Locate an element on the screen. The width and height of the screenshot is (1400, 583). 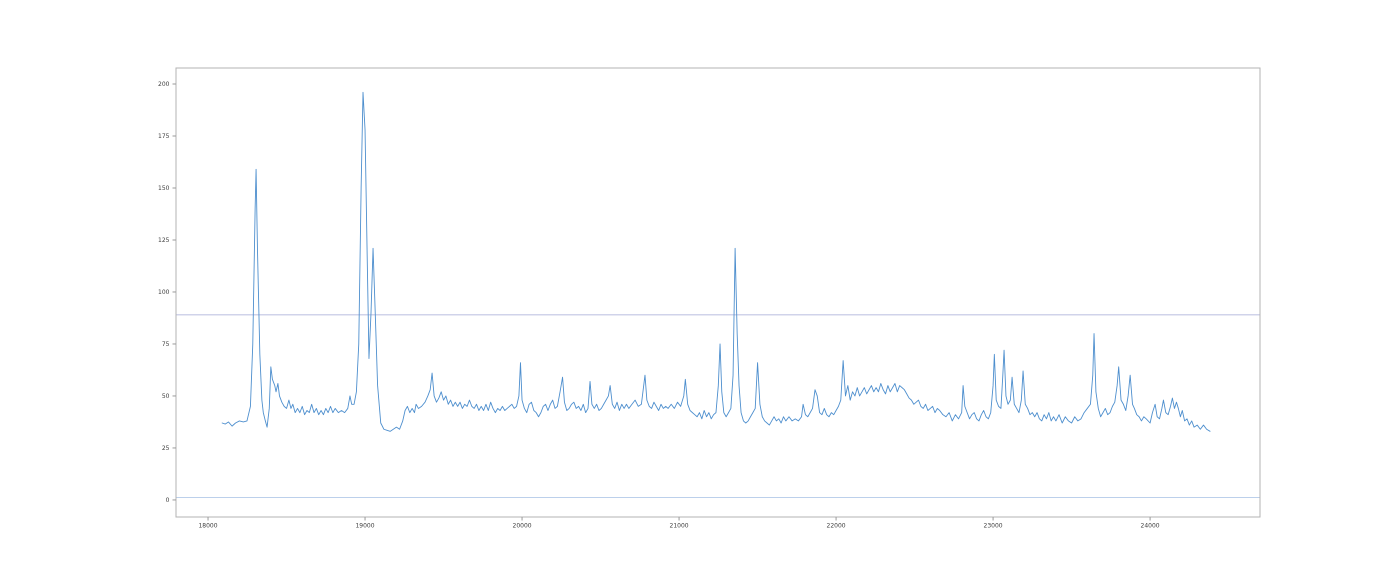
x-tick-label: 21000 is located at coordinates (679, 526).